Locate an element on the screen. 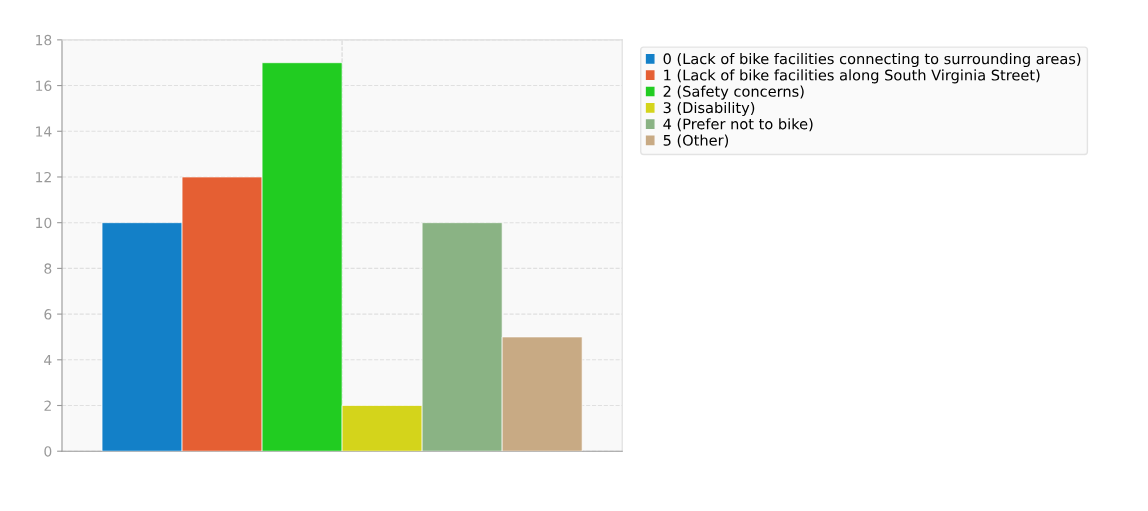 The width and height of the screenshot is (1148, 511). y-tick-label: 14 is located at coordinates (44, 131).